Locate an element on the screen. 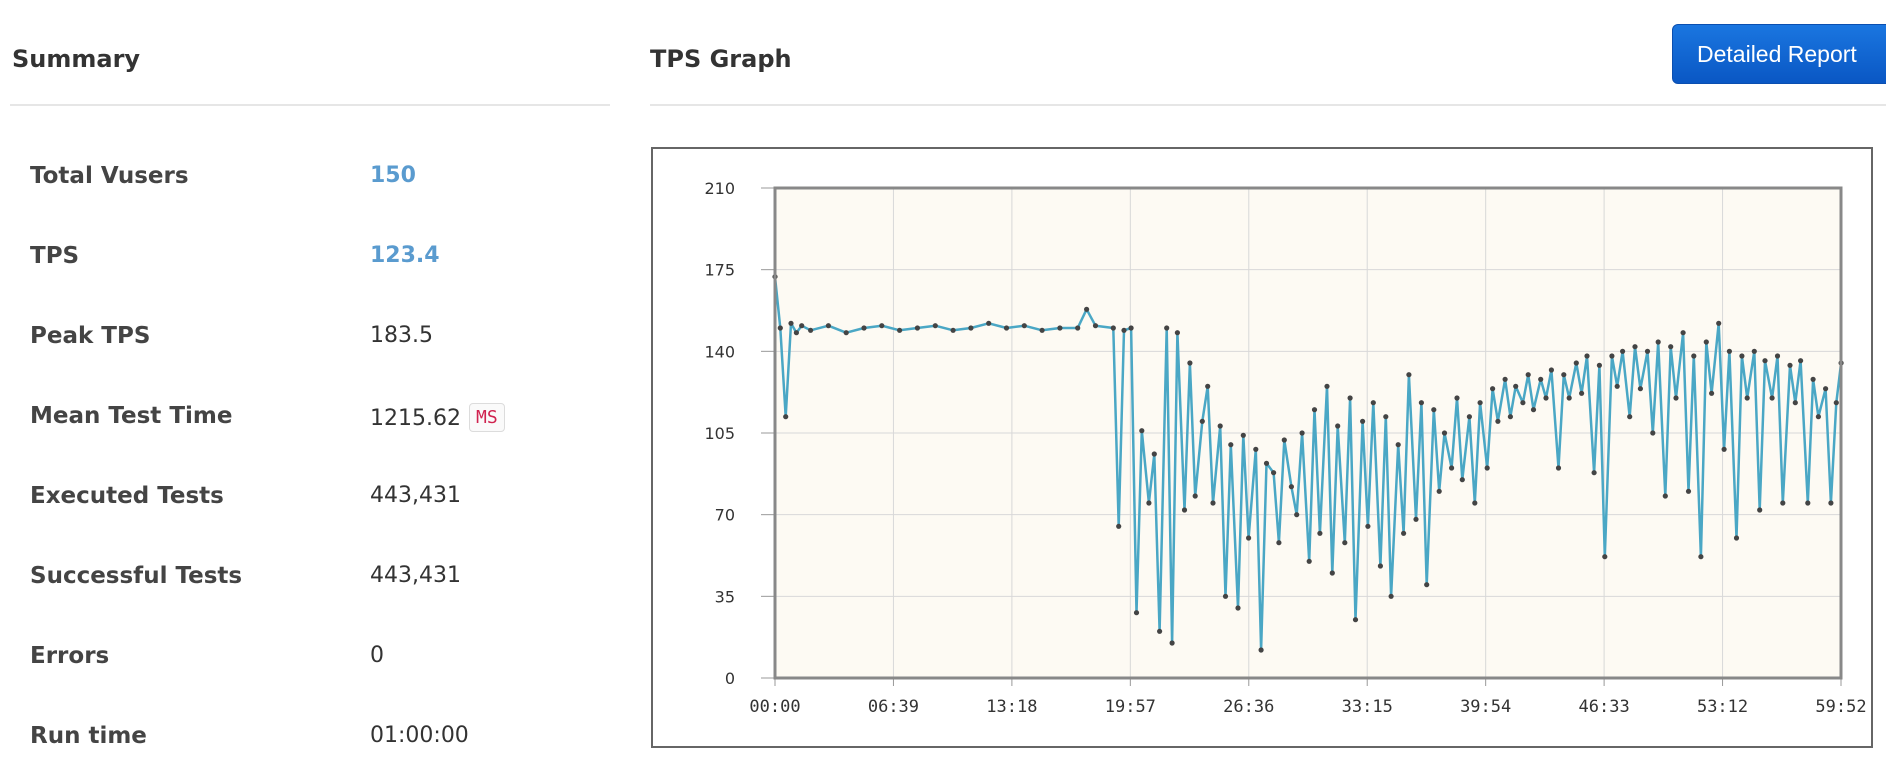 The width and height of the screenshot is (1886, 776). summary-row-total-vusers: Total Vusers 150 is located at coordinates (310, 183).